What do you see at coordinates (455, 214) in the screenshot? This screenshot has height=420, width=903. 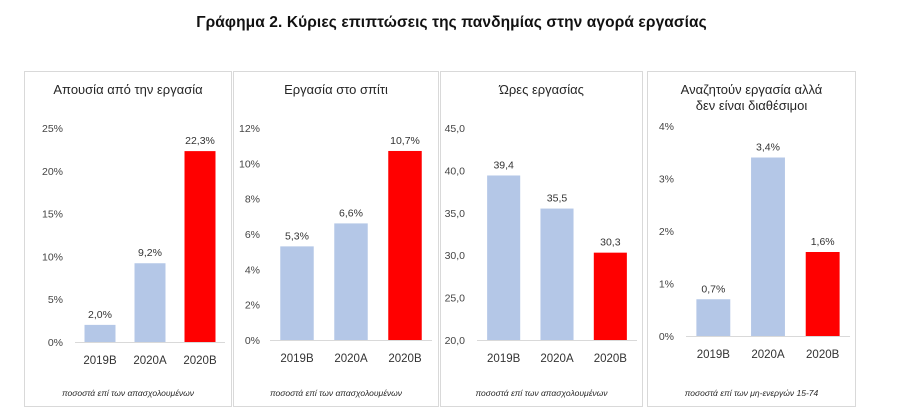 I see `y-tick-label: 35,0` at bounding box center [455, 214].